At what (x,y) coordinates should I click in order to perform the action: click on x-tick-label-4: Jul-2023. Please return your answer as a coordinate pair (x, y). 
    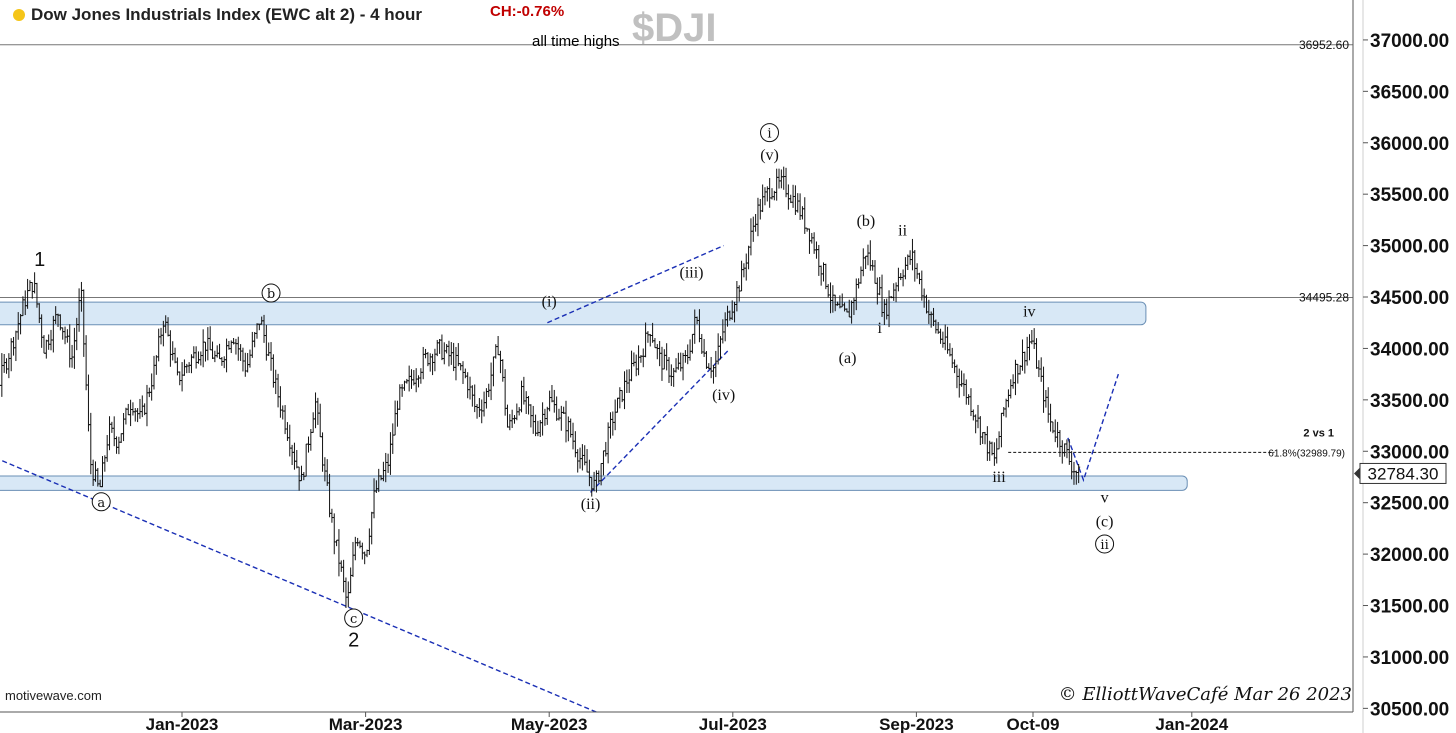
    Looking at the image, I should click on (733, 724).